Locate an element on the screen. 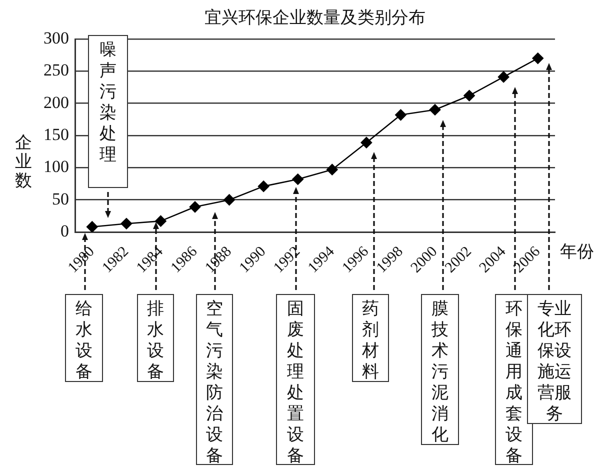 The height and width of the screenshot is (469, 608). x-tick-label: 1992 is located at coordinates (287, 260).